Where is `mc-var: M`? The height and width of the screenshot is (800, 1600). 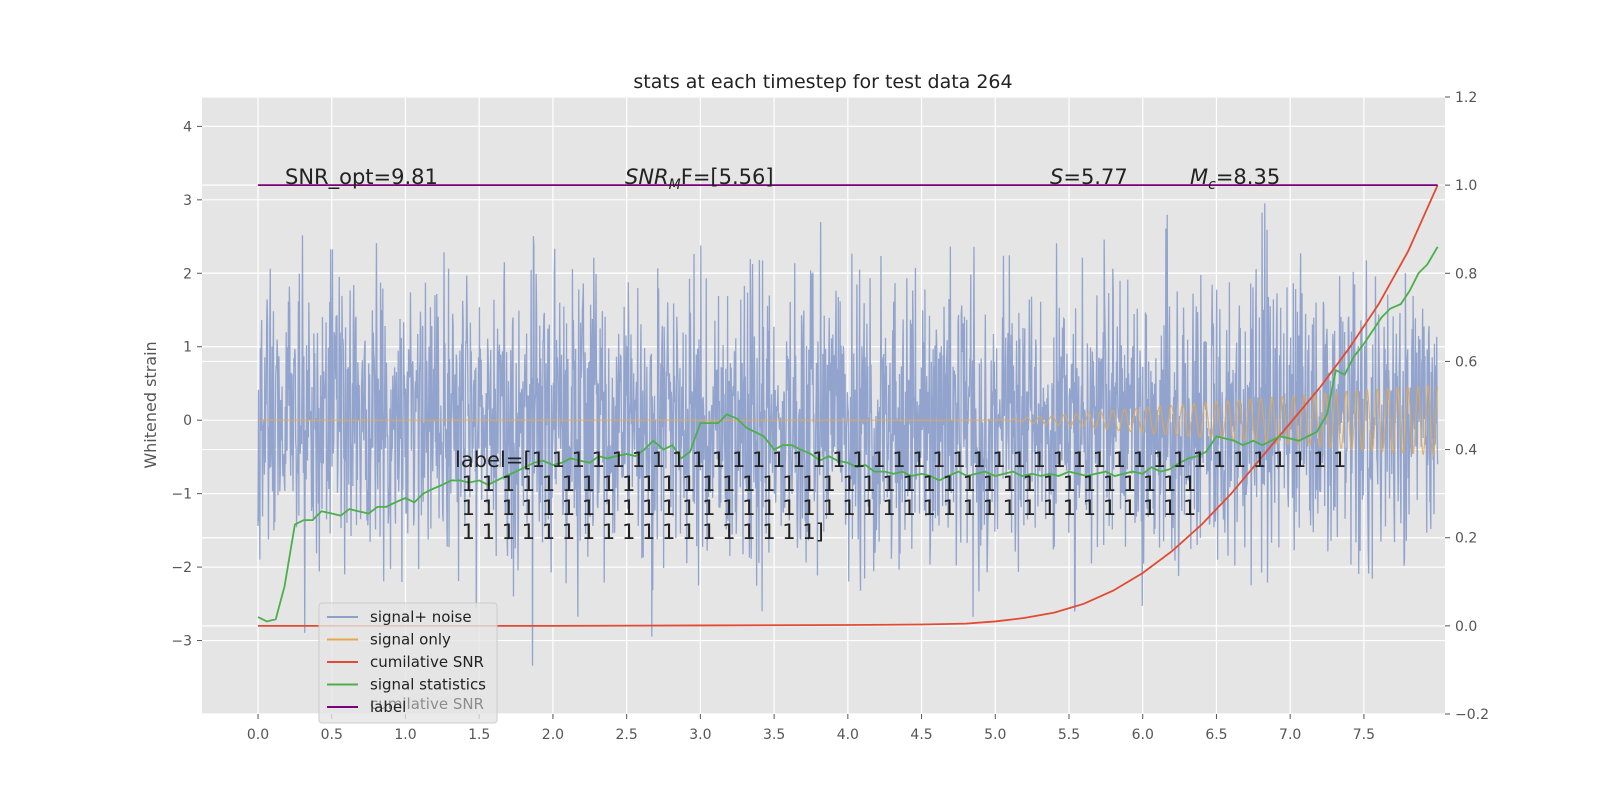 mc-var: M is located at coordinates (1199, 177).